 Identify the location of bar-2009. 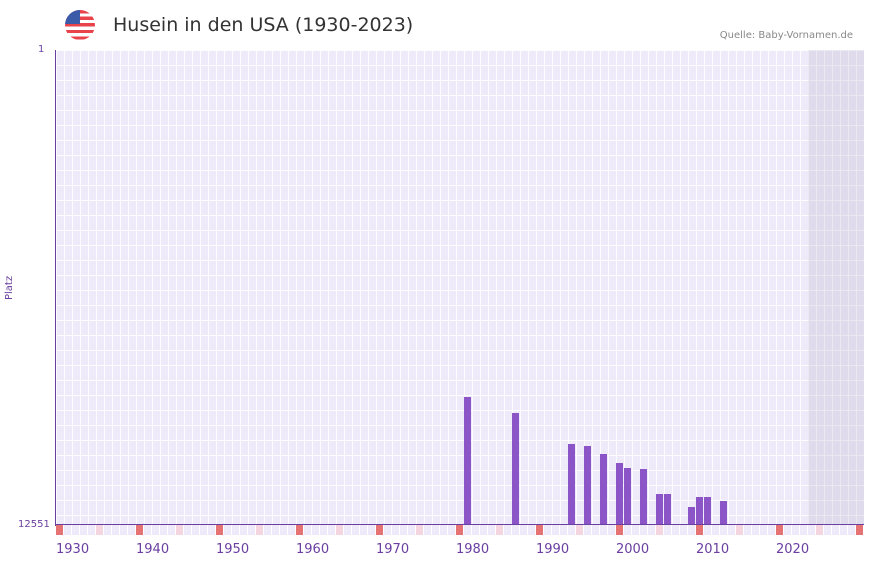
(691, 516).